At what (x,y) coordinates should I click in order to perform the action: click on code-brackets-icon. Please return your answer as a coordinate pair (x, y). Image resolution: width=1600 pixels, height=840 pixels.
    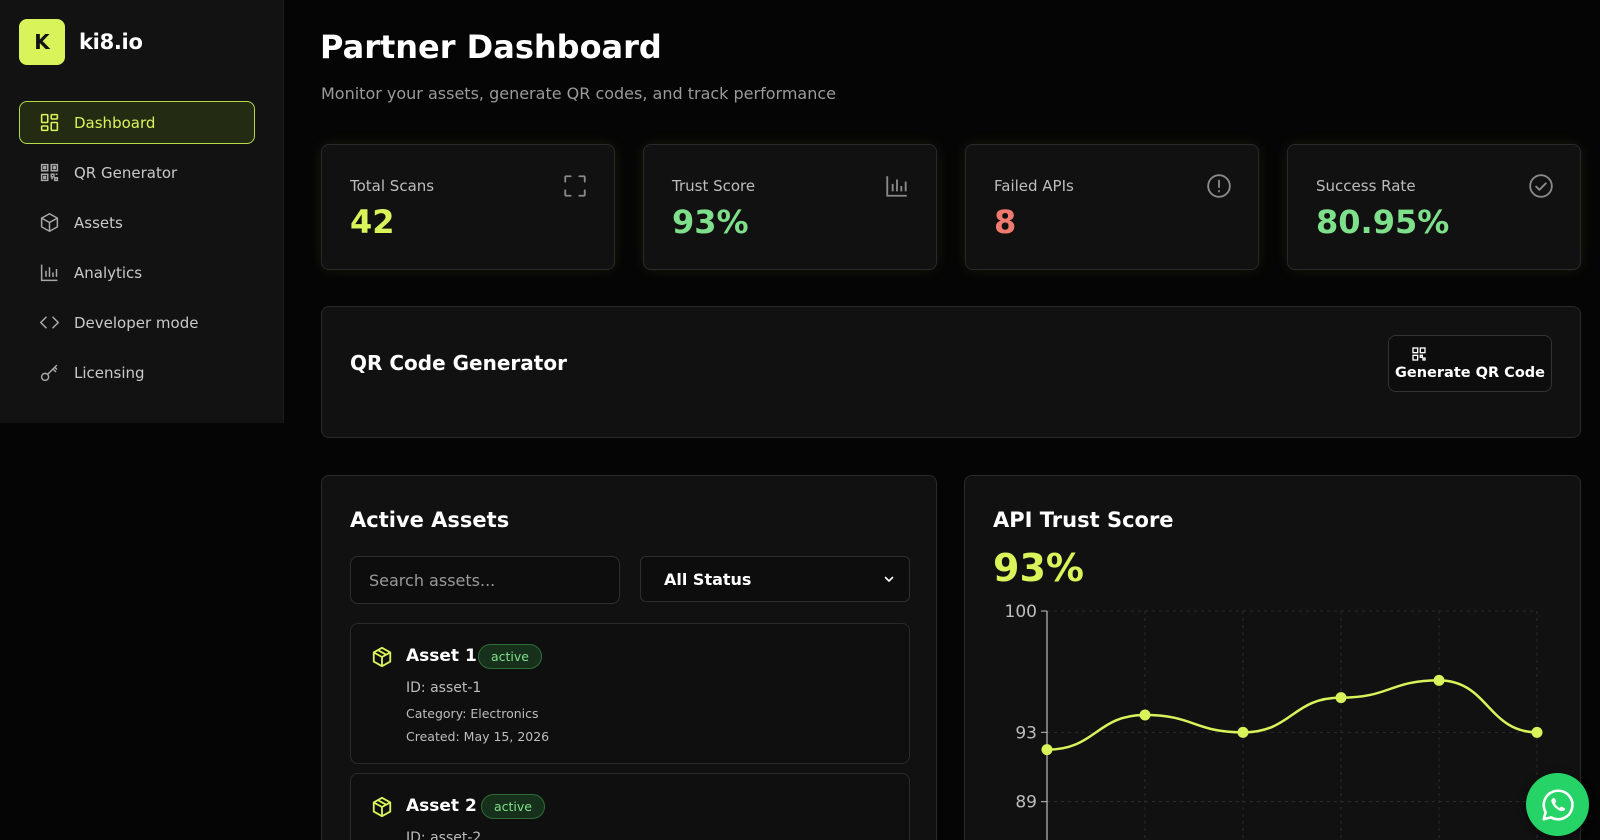
    Looking at the image, I should click on (49, 323).